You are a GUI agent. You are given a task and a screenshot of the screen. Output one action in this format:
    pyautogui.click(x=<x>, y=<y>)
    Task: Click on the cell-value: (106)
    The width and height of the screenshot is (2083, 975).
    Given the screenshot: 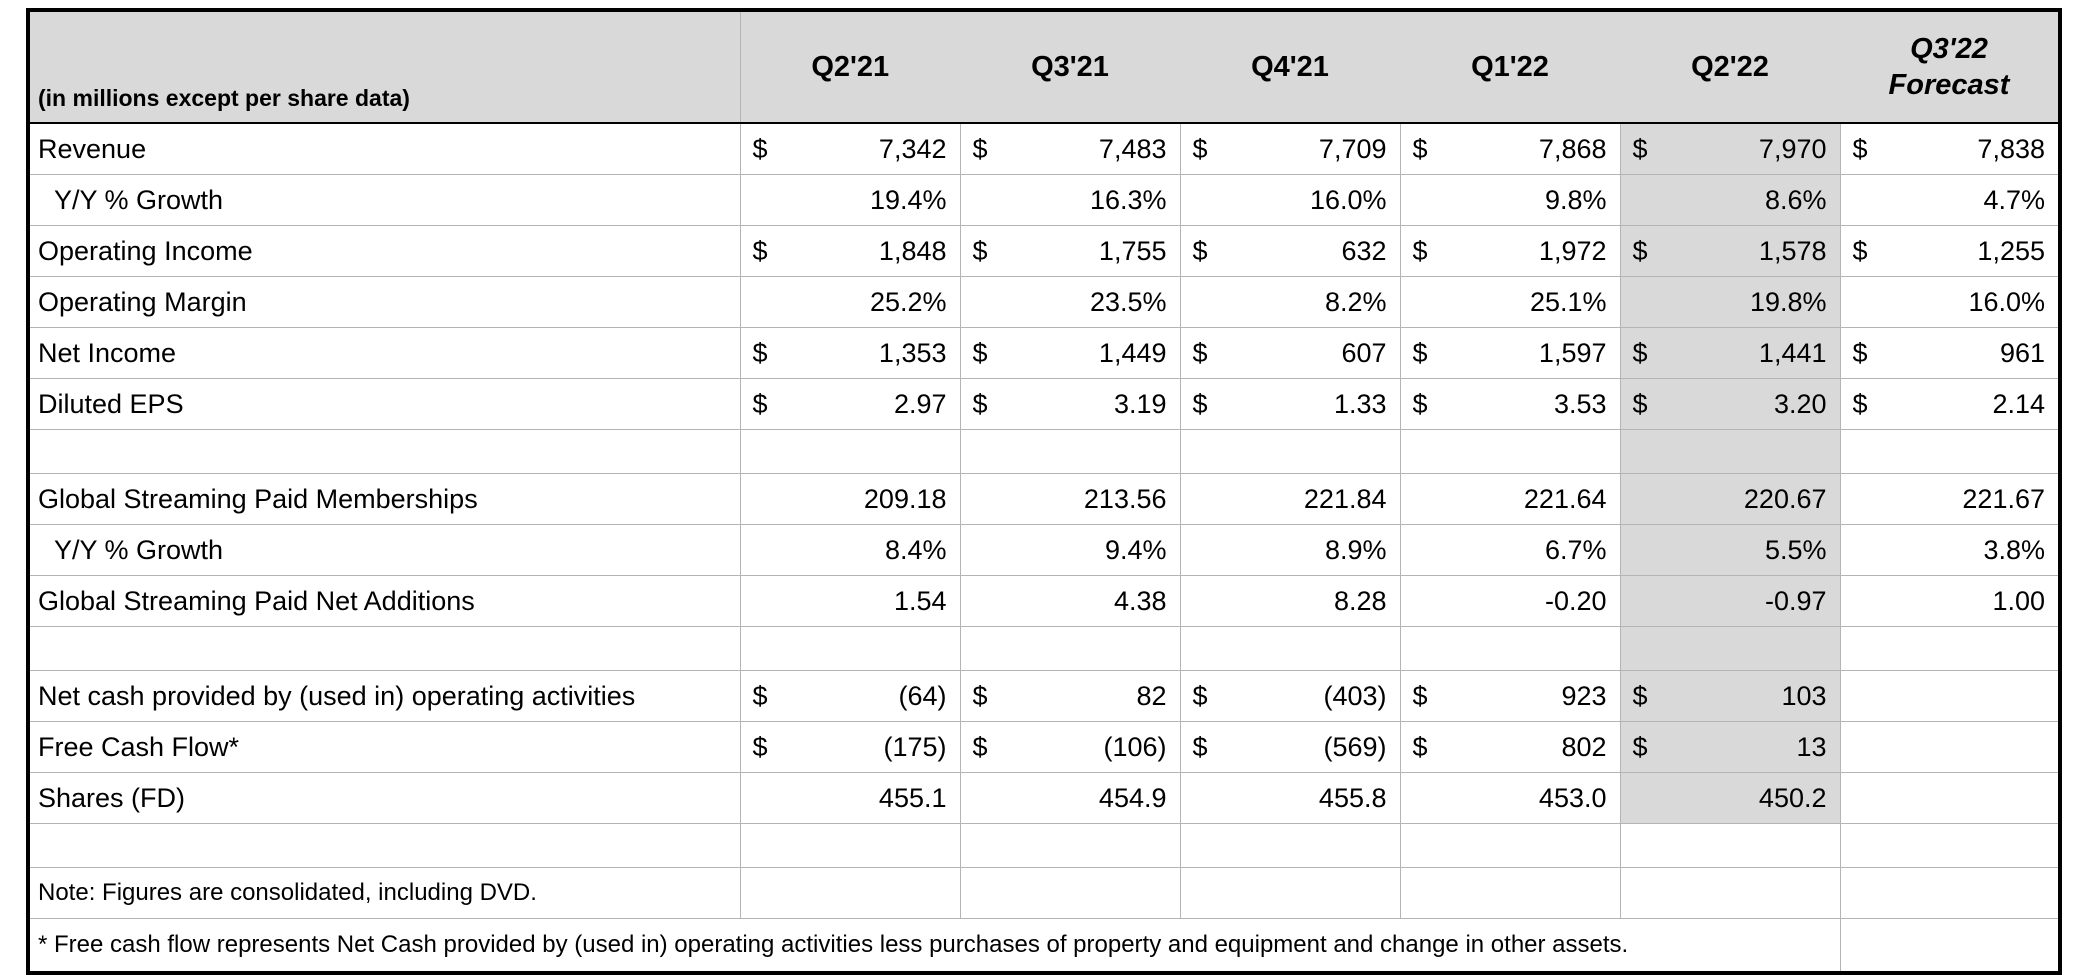 What is the action you would take?
    pyautogui.click(x=1135, y=746)
    